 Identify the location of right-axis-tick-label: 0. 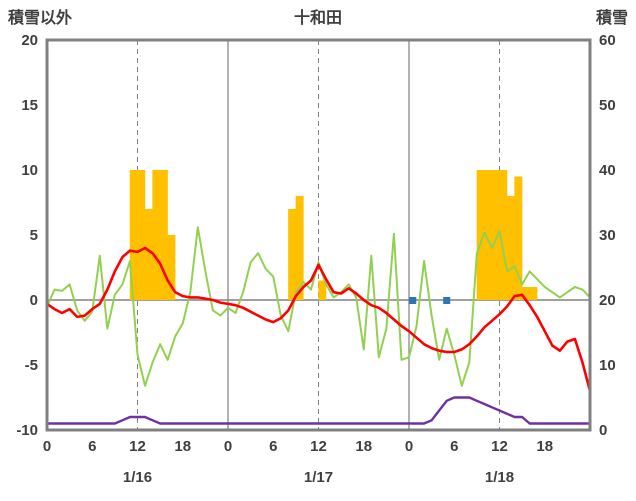
(603, 430).